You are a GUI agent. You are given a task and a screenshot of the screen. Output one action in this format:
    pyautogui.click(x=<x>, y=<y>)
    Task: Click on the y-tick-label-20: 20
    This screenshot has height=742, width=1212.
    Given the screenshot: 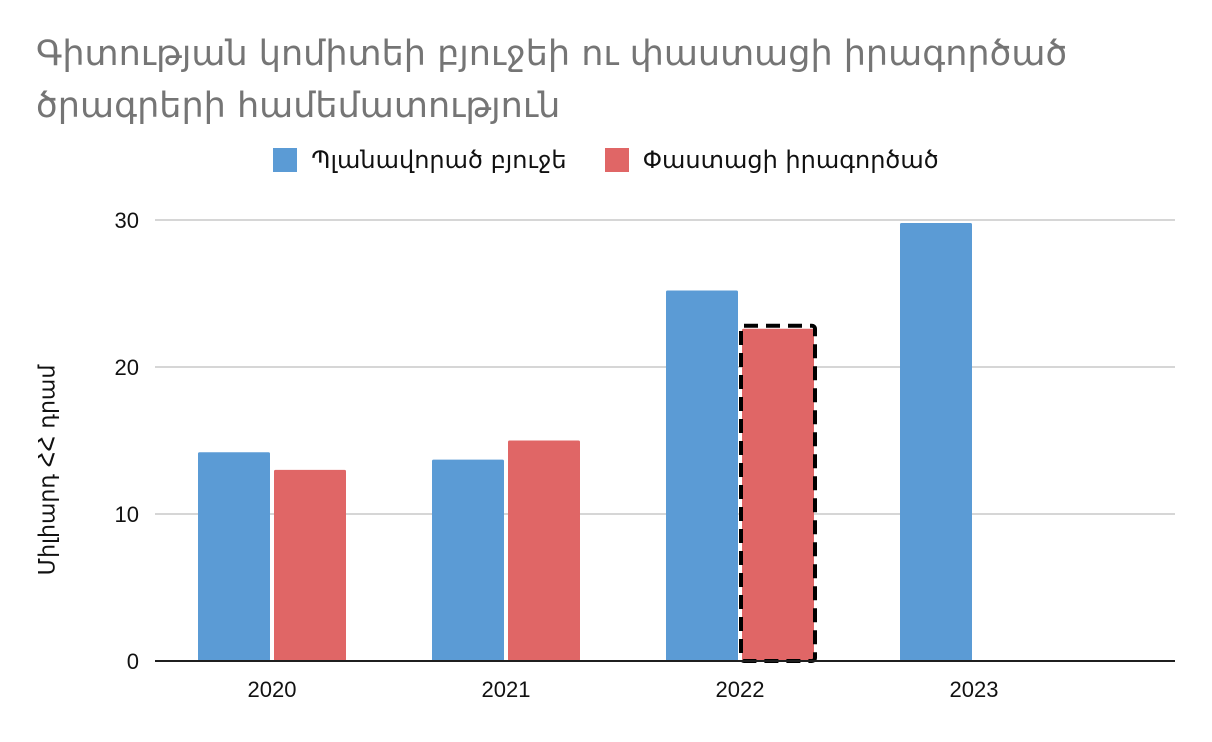 What is the action you would take?
    pyautogui.click(x=127, y=367)
    